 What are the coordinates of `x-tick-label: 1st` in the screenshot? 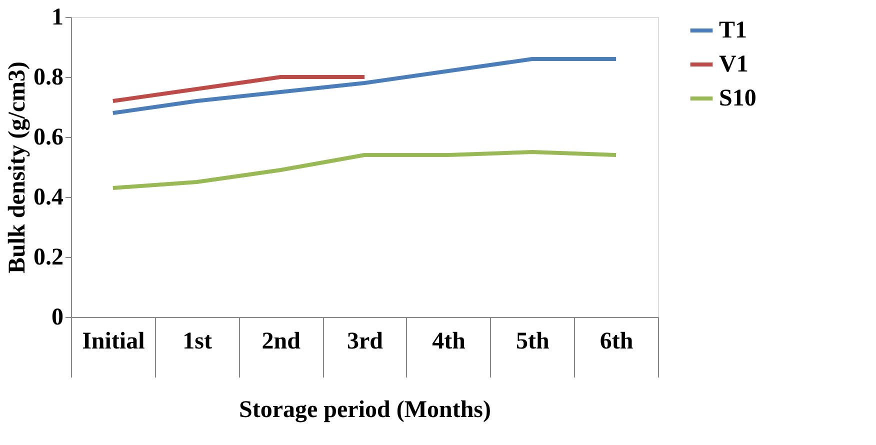 It's located at (197, 341).